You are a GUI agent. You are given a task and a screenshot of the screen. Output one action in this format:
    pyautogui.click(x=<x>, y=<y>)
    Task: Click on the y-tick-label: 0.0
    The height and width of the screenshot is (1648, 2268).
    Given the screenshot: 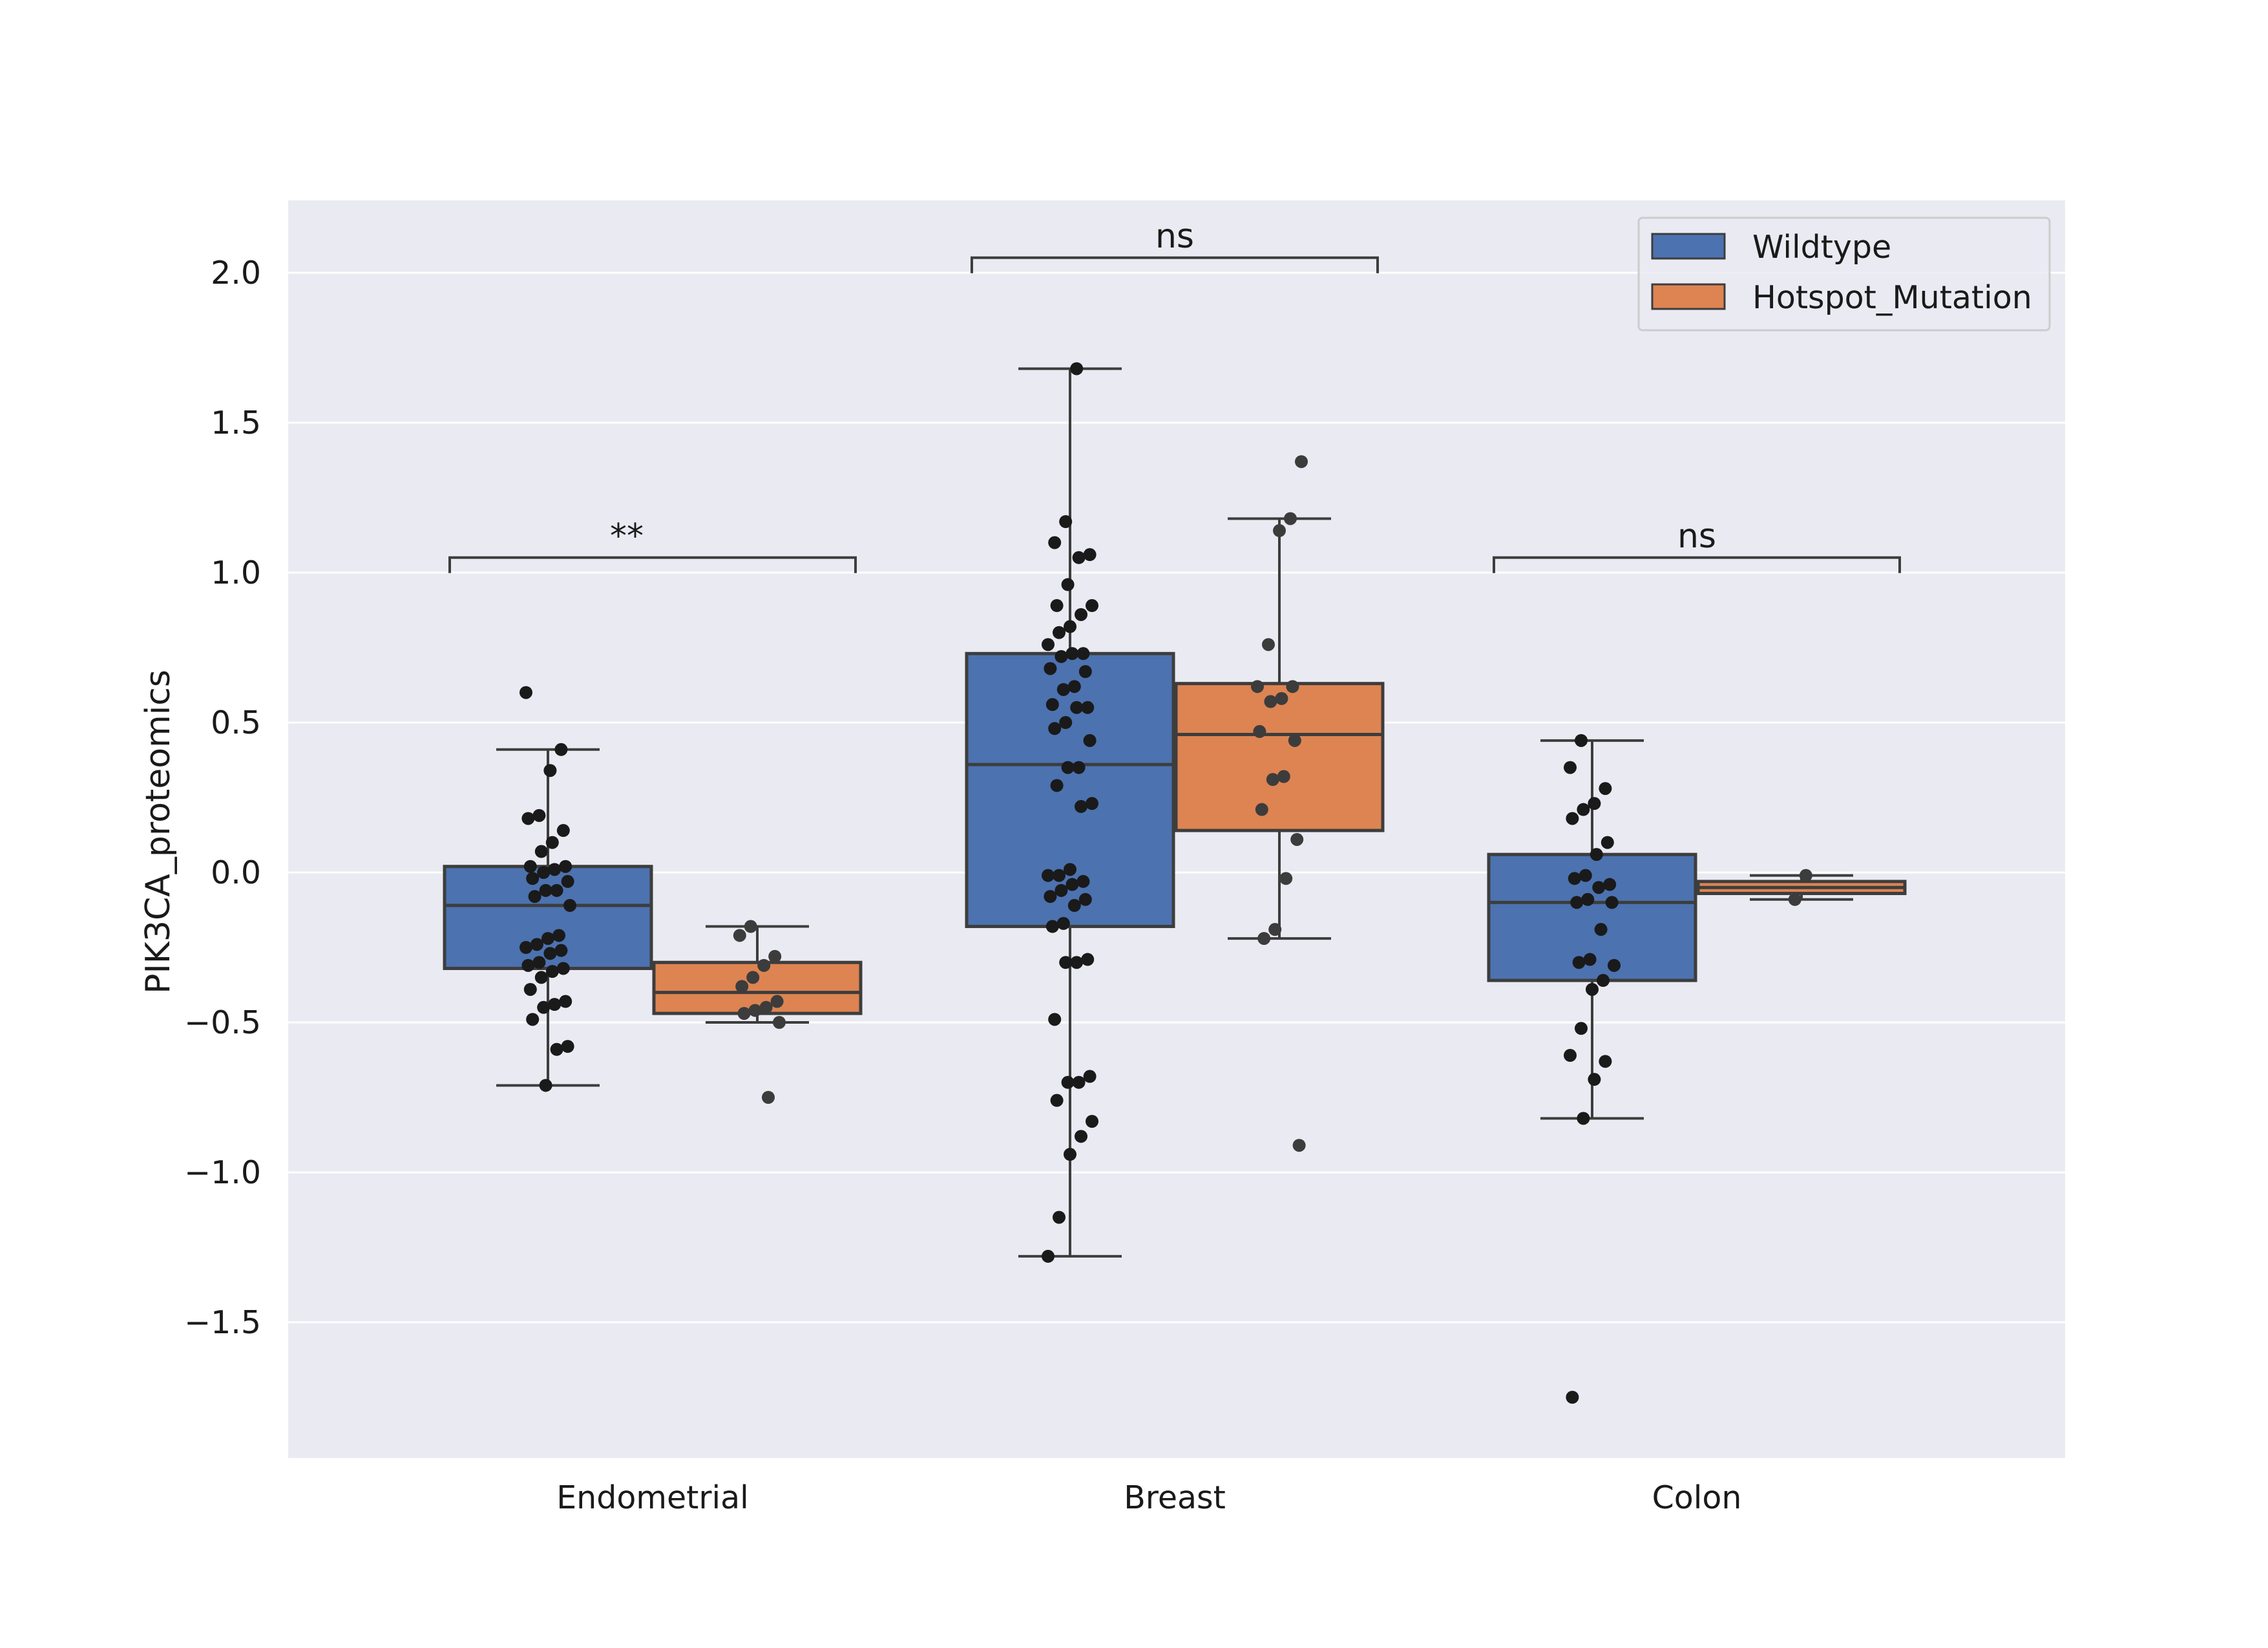 What is the action you would take?
    pyautogui.click(x=236, y=872)
    